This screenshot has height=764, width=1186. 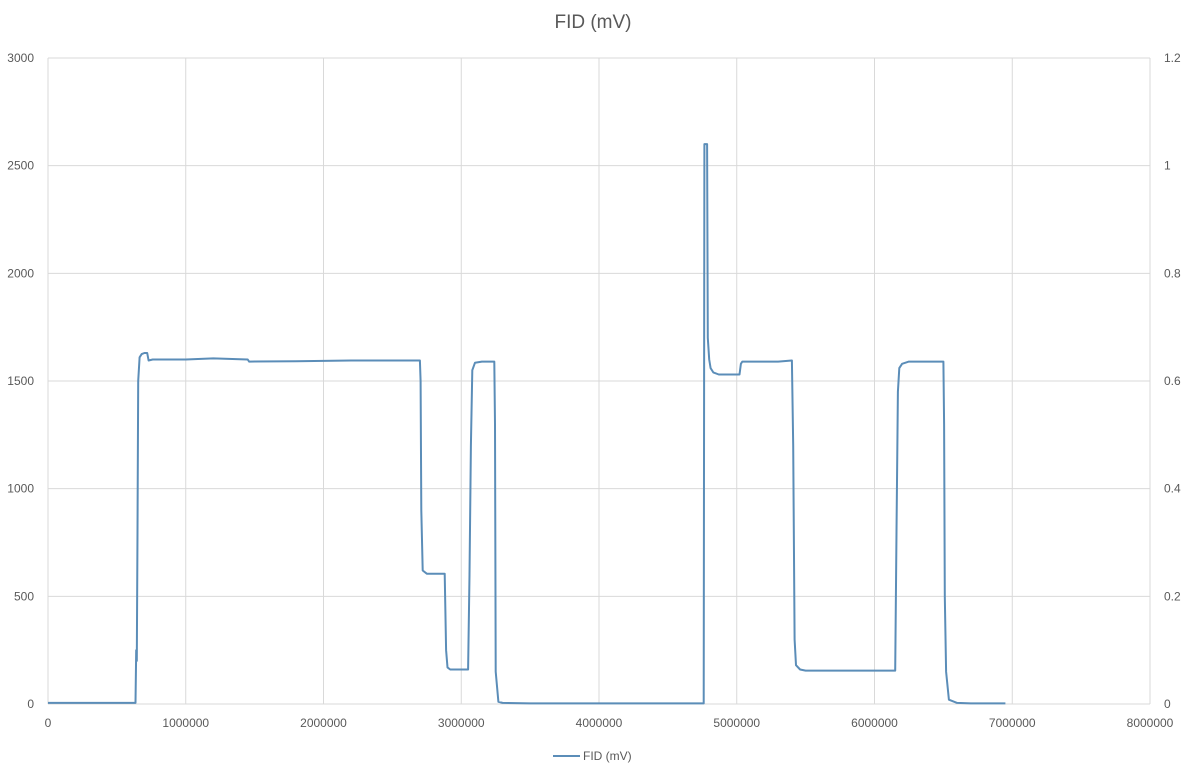 I want to click on x-tick-label: 8000000, so click(x=1150, y=723).